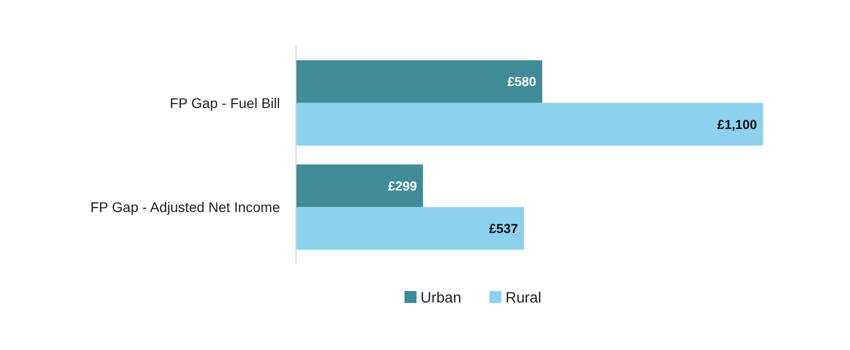  What do you see at coordinates (225, 102) in the screenshot?
I see `y-tick-label: FP Gap - Fuel Bill` at bounding box center [225, 102].